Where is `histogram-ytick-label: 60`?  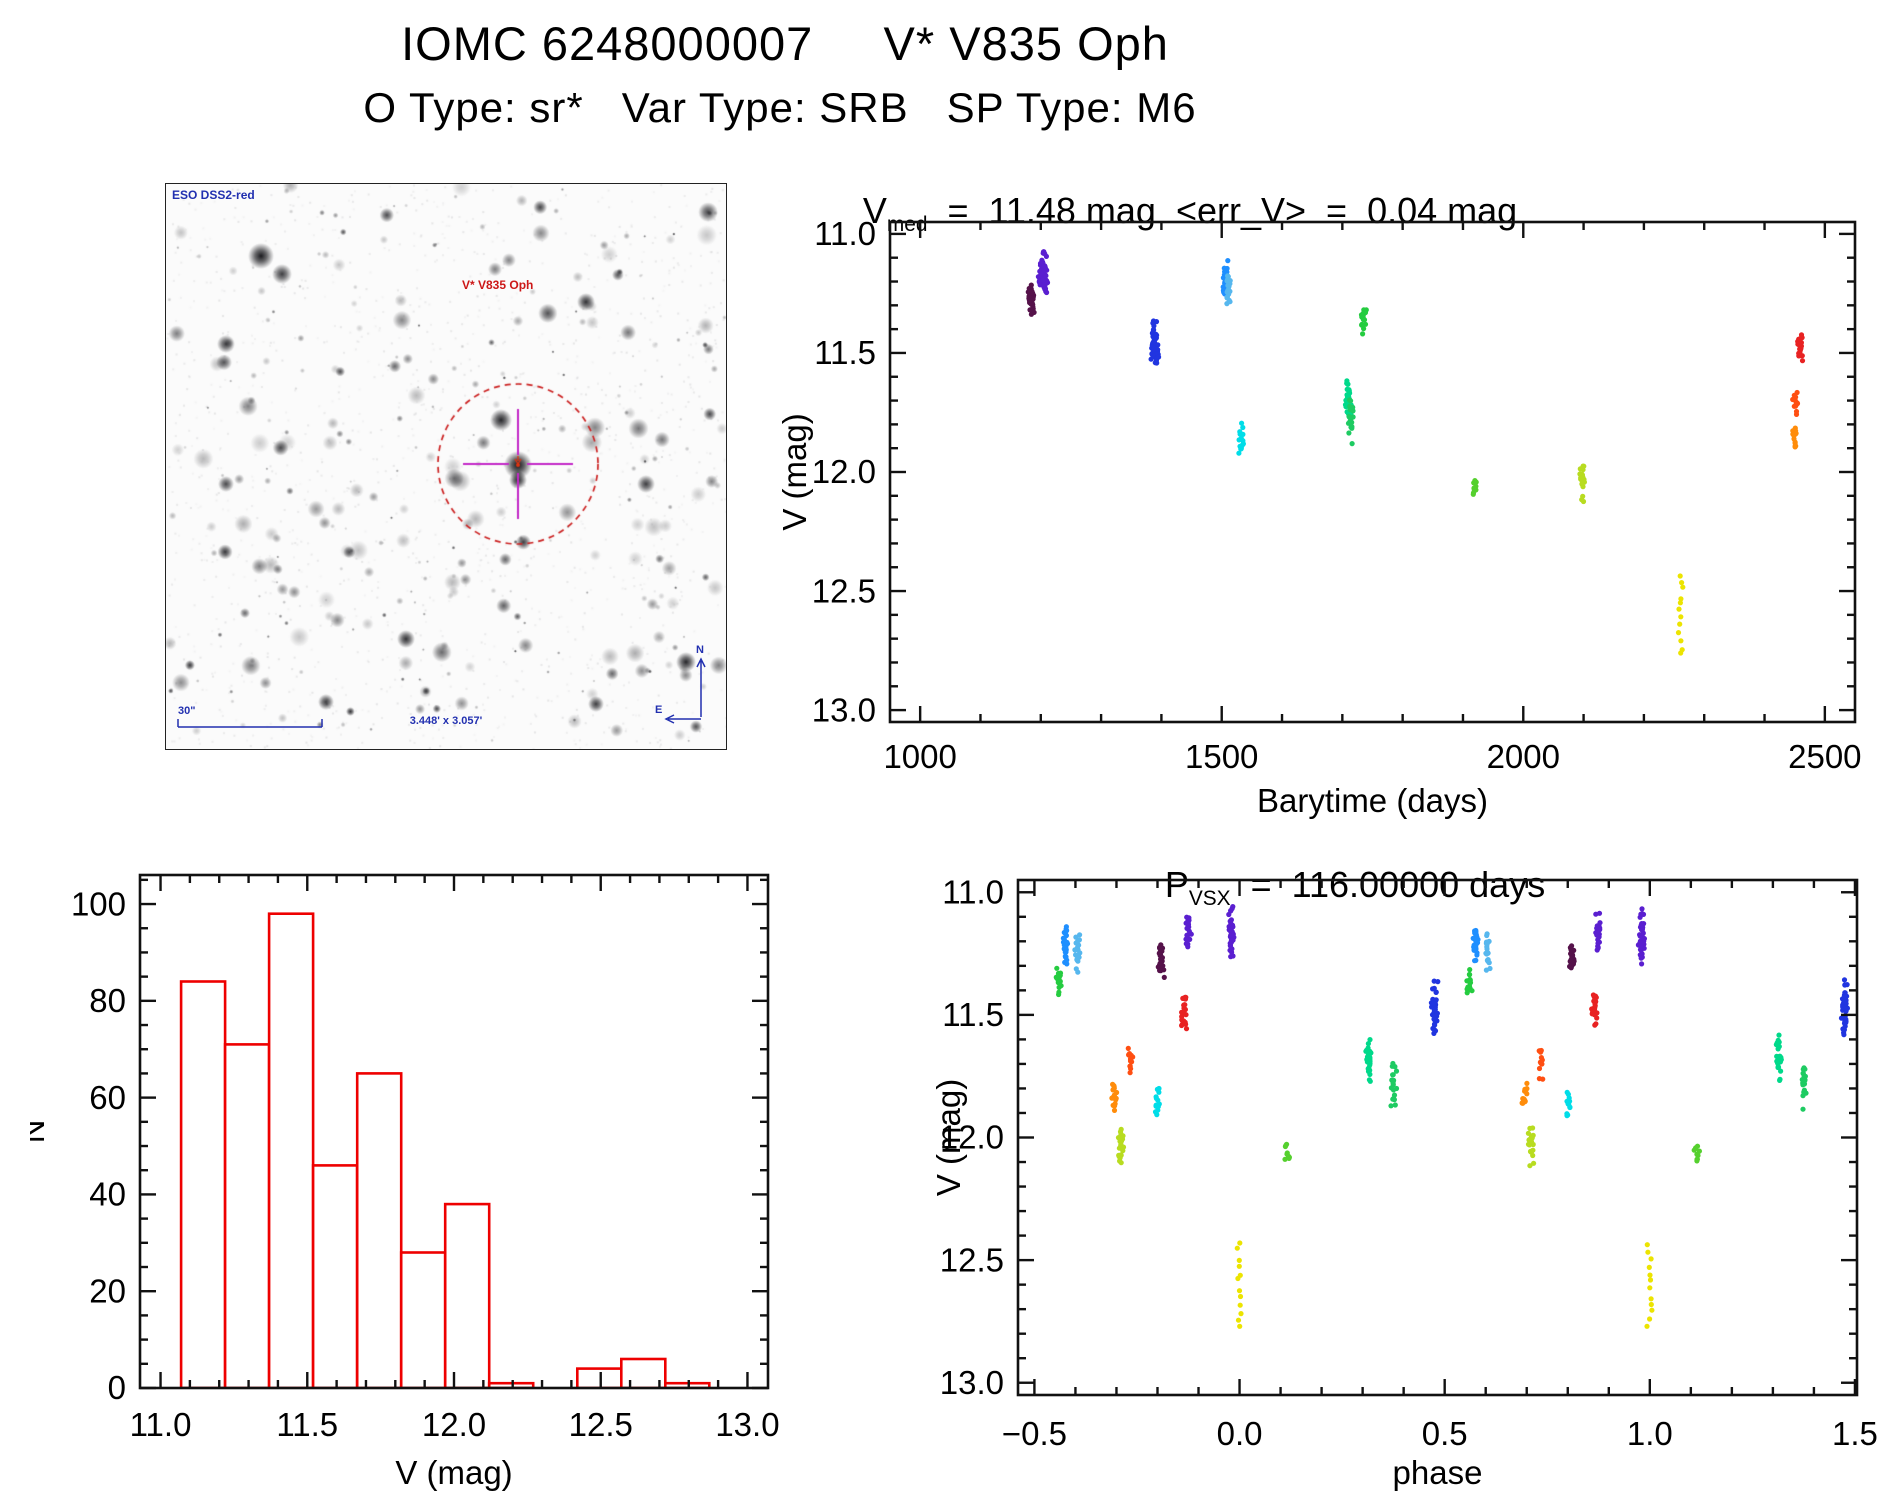
histogram-ytick-label: 60 is located at coordinates (107, 1097).